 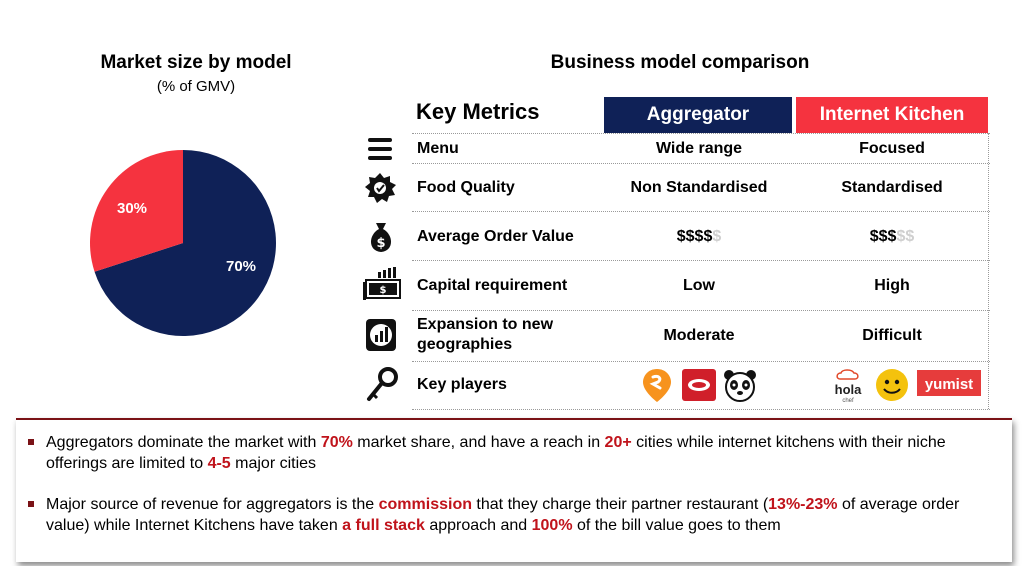 I want to click on aggregator-order-value: $$$$$, so click(x=699, y=237).